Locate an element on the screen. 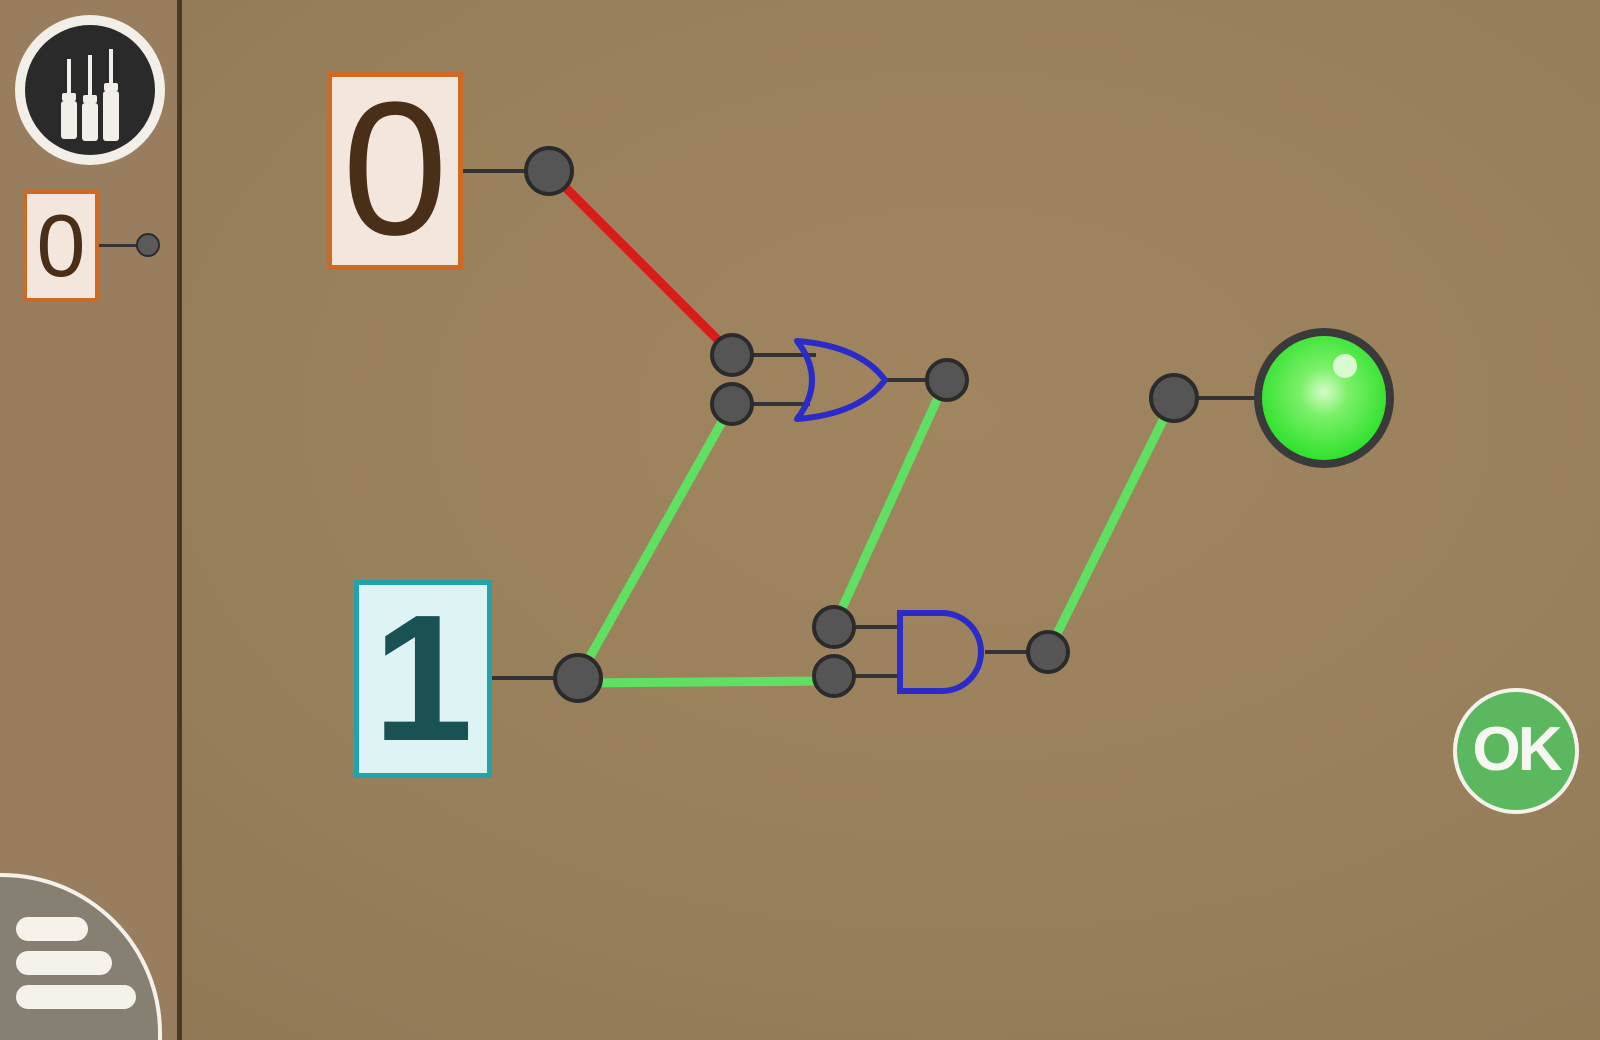 The height and width of the screenshot is (1040, 1600). or-input-2-node is located at coordinates (732, 404).